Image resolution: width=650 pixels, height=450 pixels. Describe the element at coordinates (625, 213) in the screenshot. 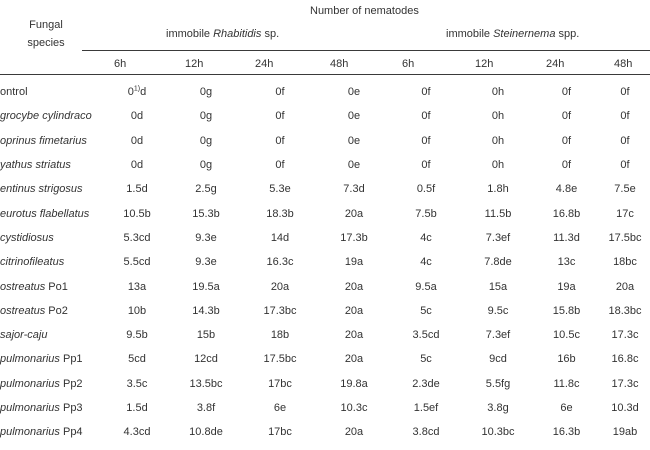

I see `value-cell: 17c` at that location.